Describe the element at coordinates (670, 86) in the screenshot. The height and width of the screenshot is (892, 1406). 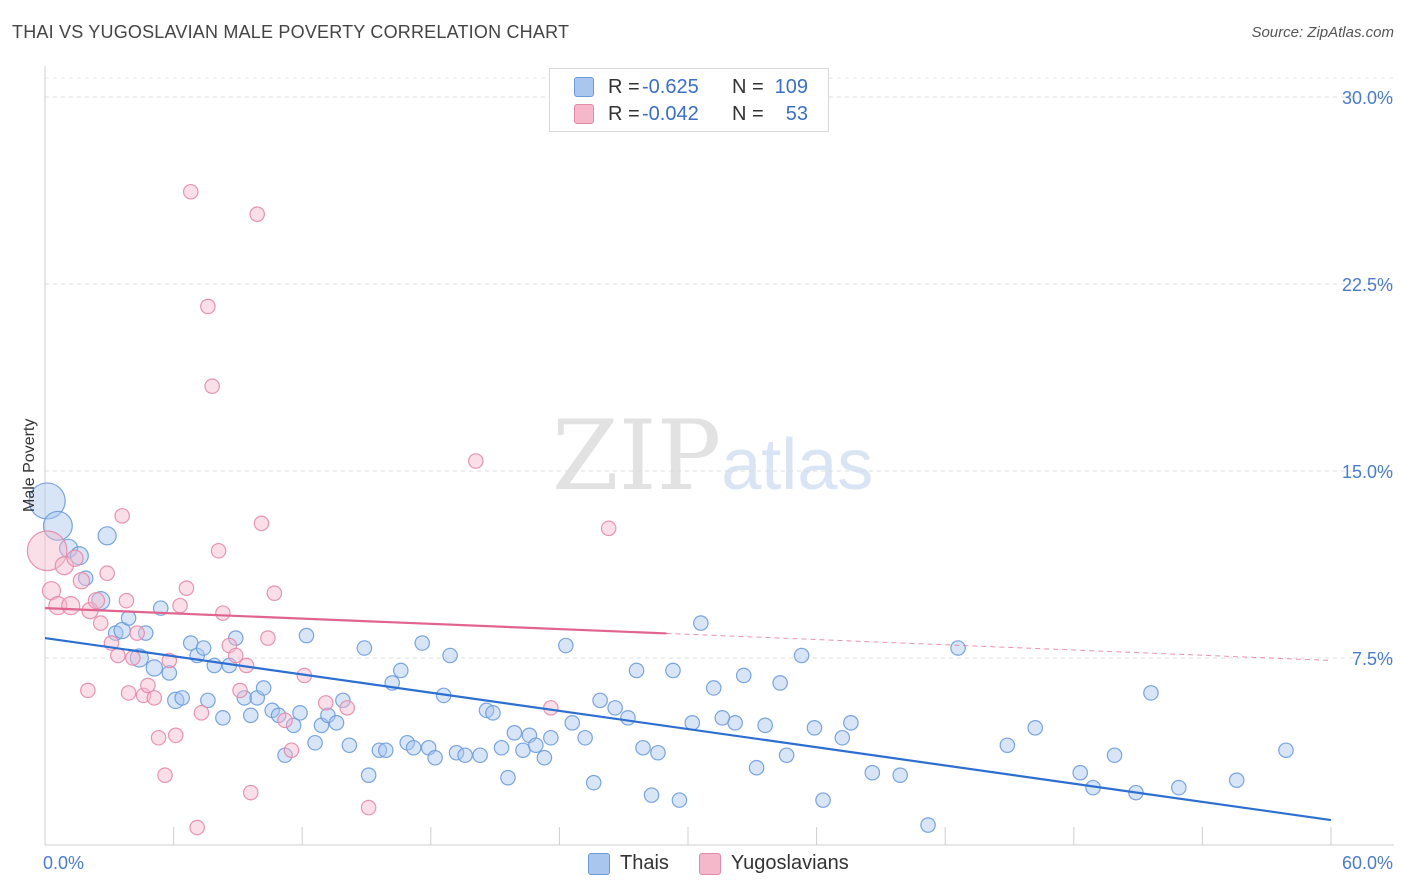
I see `legend-r-value: -0.625` at that location.